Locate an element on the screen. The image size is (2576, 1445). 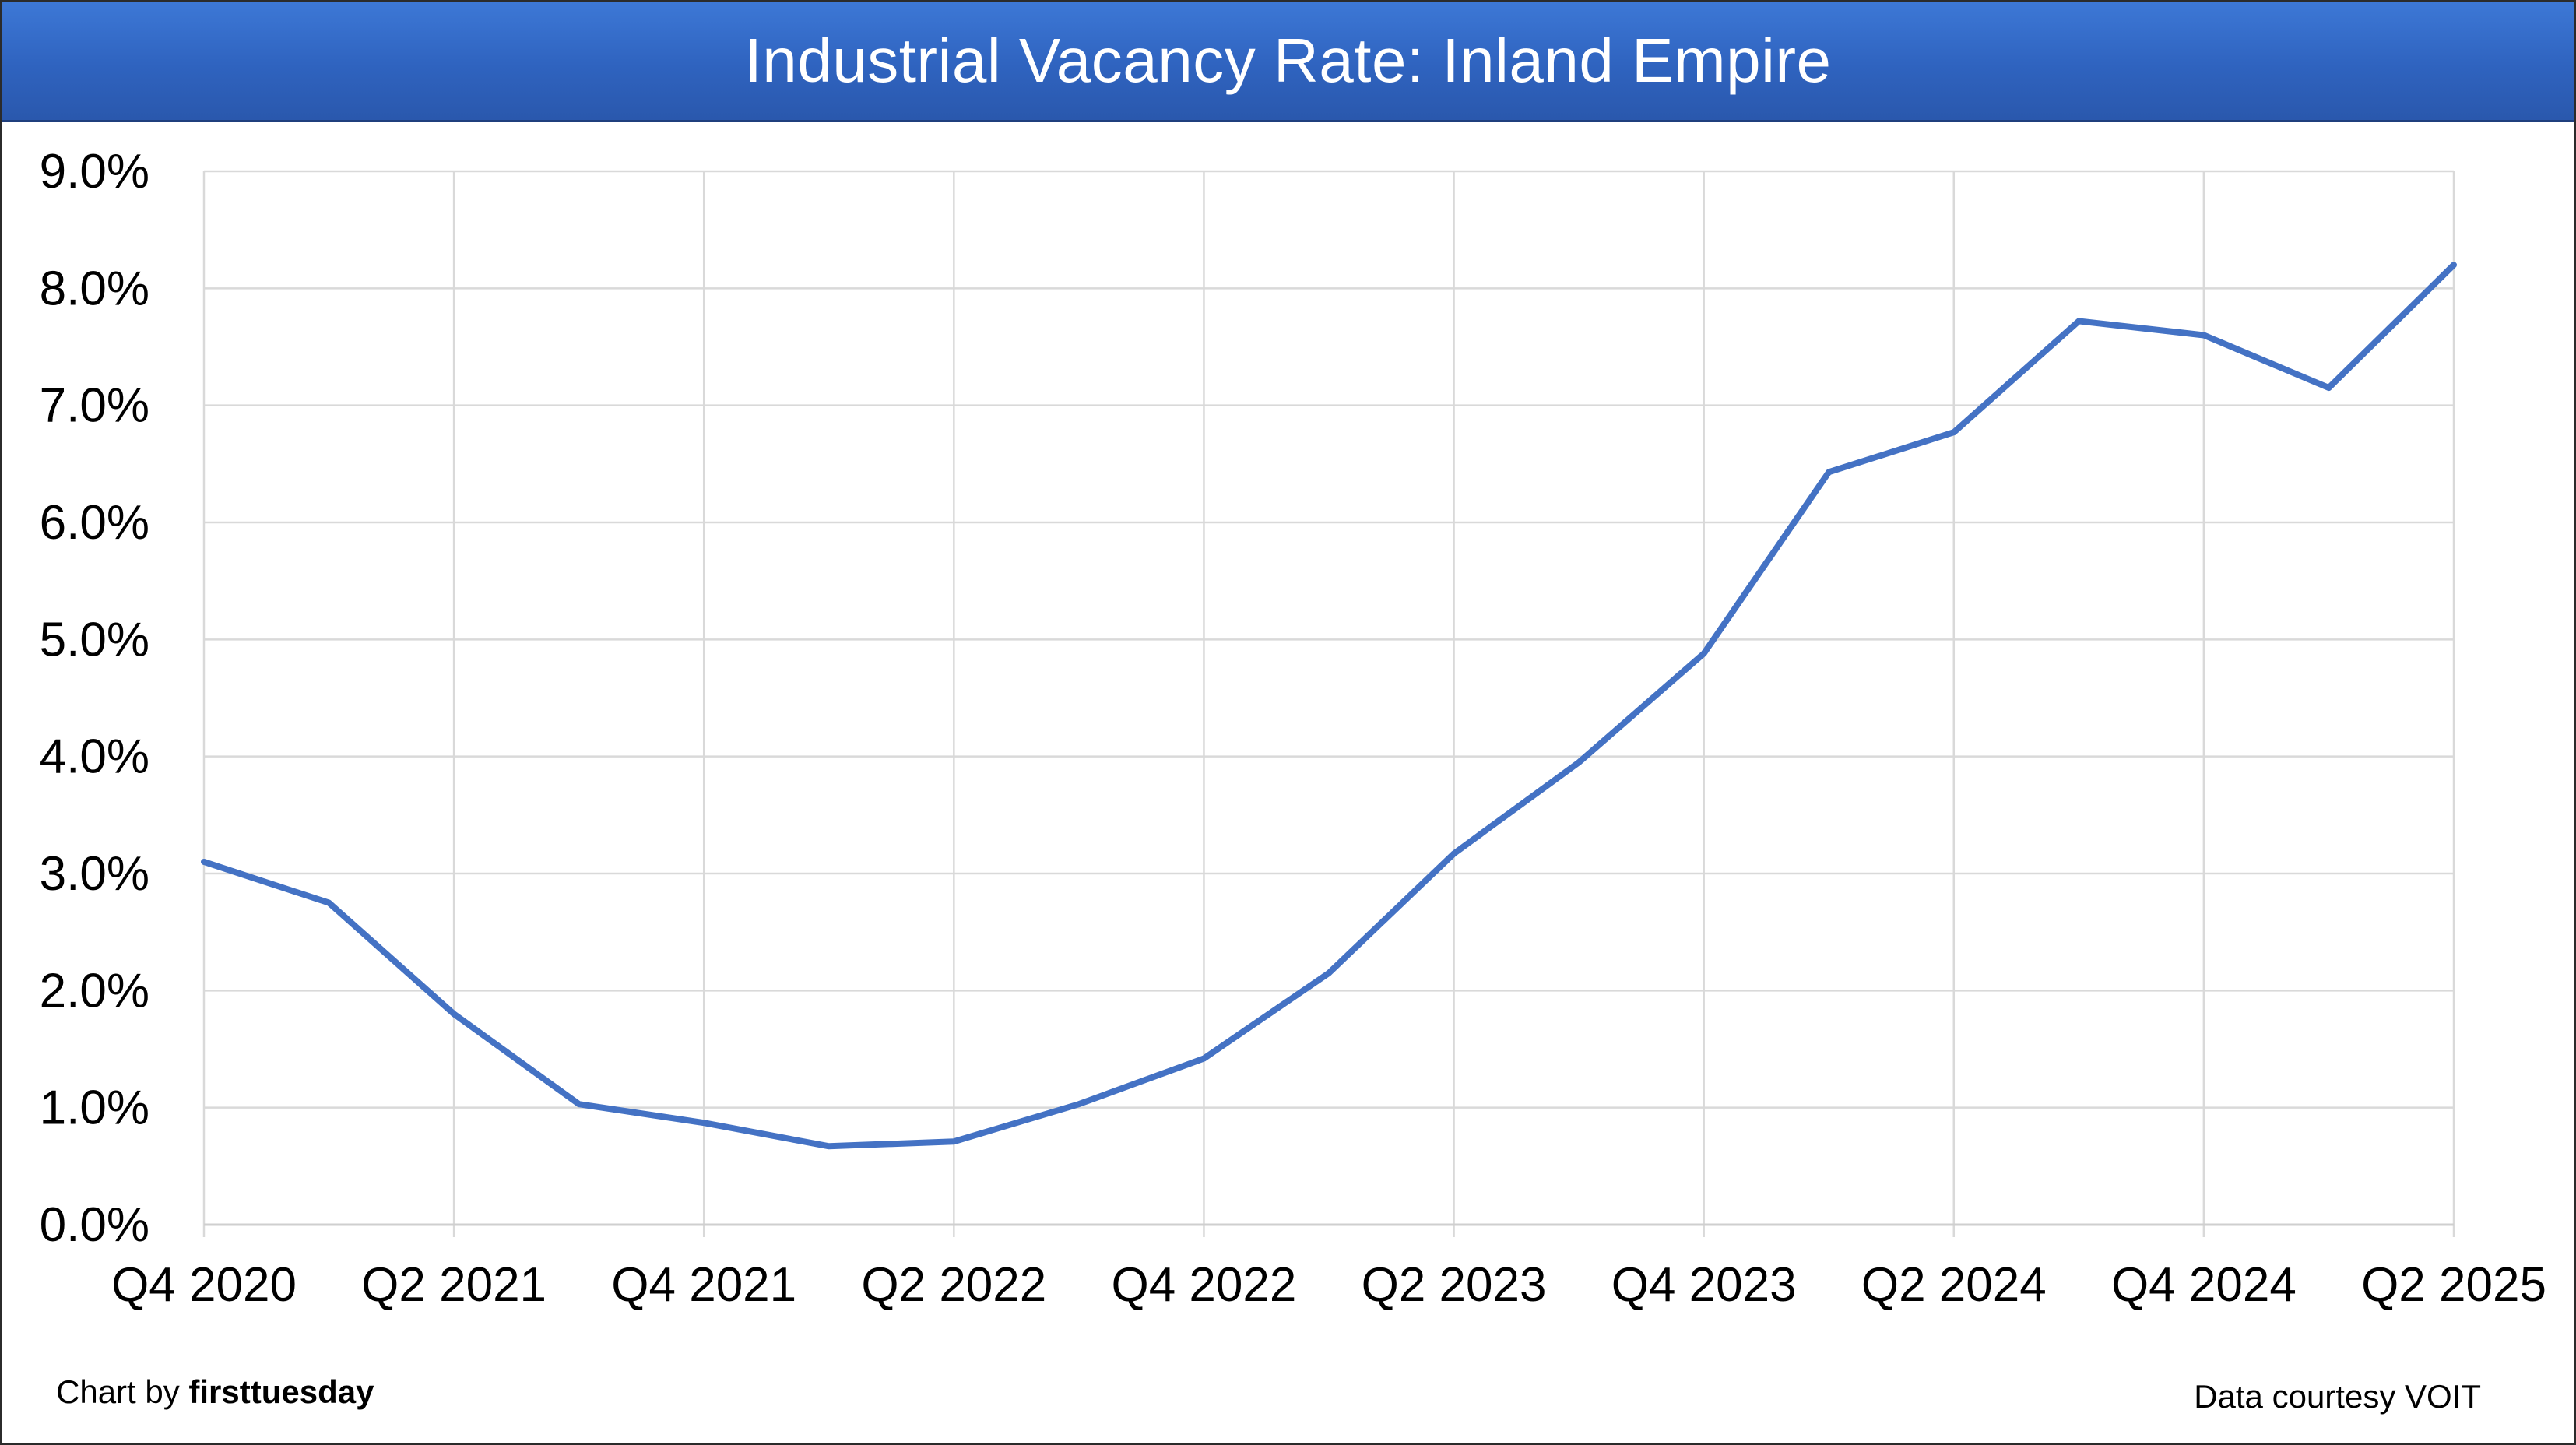
x-tick-label: Q2 2024 is located at coordinates (1954, 1285).